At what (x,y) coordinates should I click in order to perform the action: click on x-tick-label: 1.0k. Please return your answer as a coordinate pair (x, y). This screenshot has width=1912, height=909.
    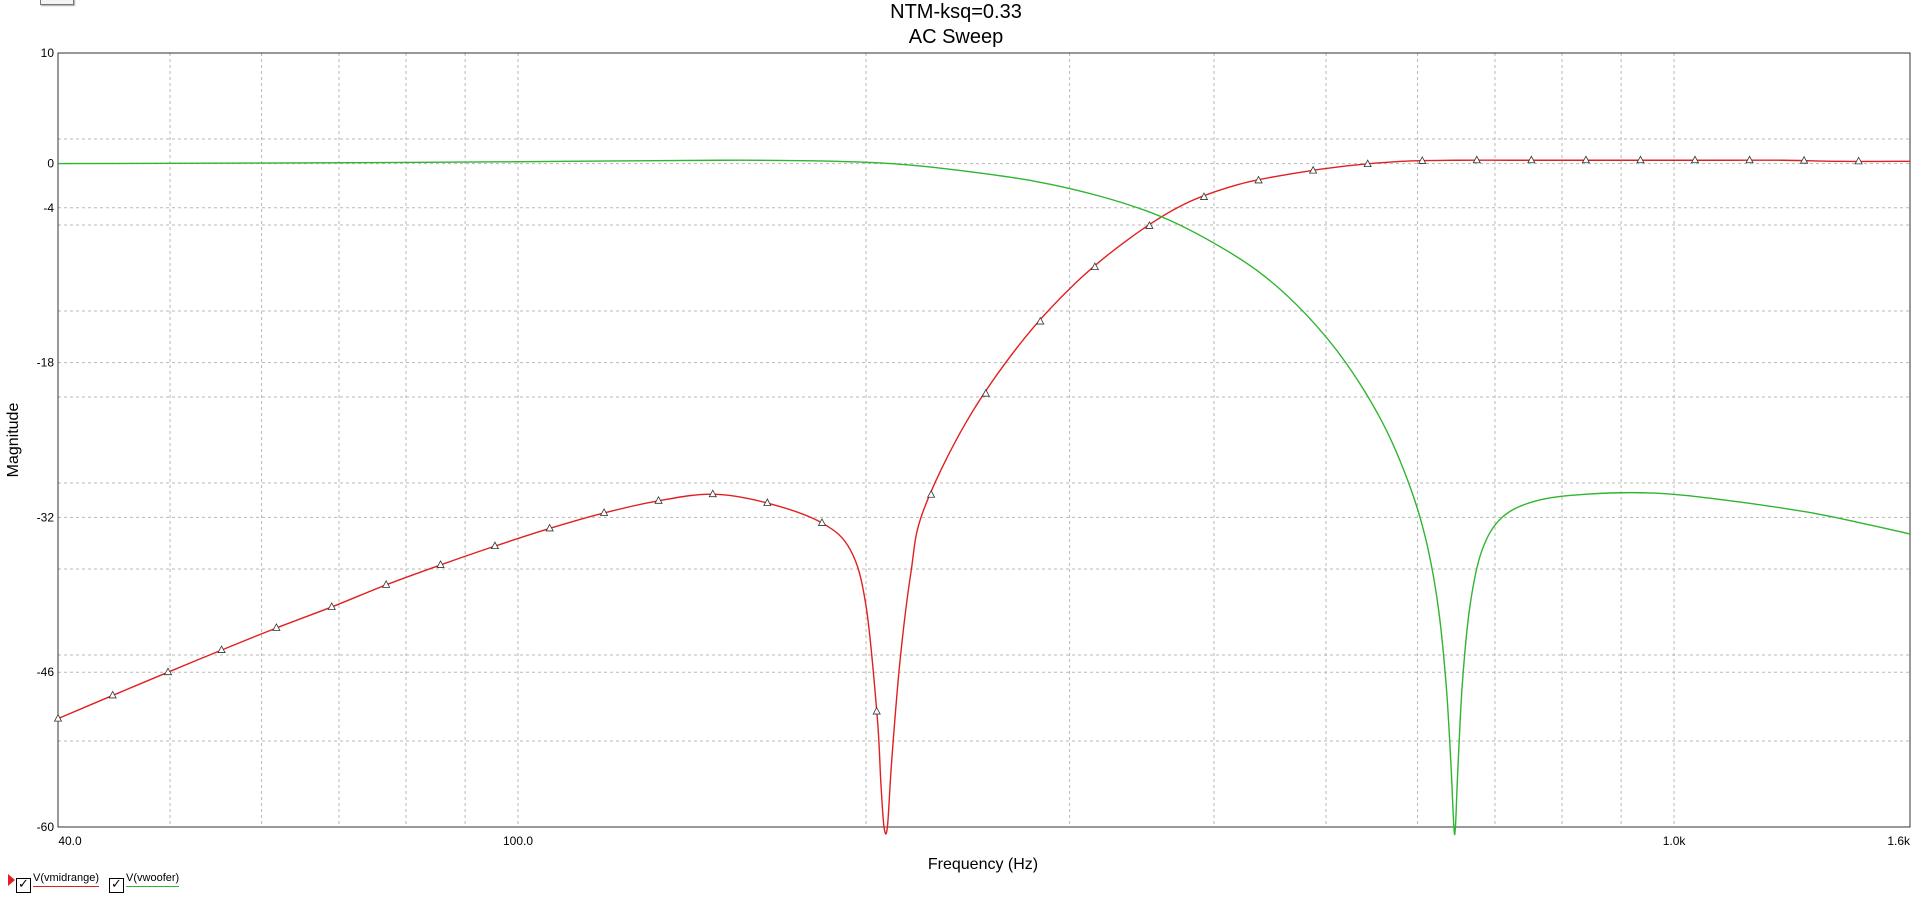
    Looking at the image, I should click on (1675, 841).